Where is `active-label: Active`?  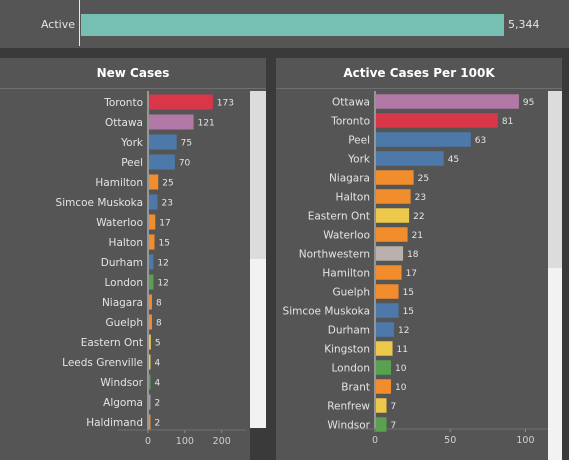 active-label: Active is located at coordinates (57, 24).